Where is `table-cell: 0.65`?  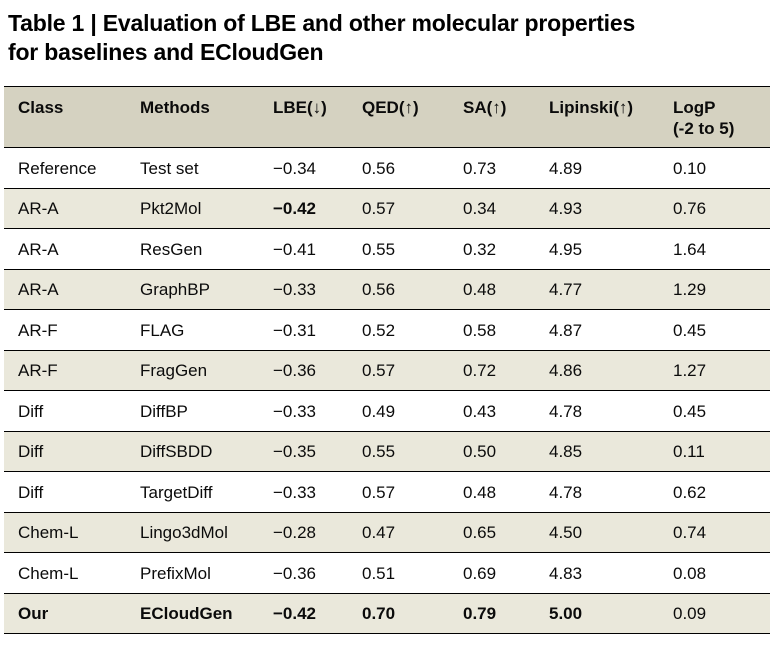 table-cell: 0.65 is located at coordinates (480, 532).